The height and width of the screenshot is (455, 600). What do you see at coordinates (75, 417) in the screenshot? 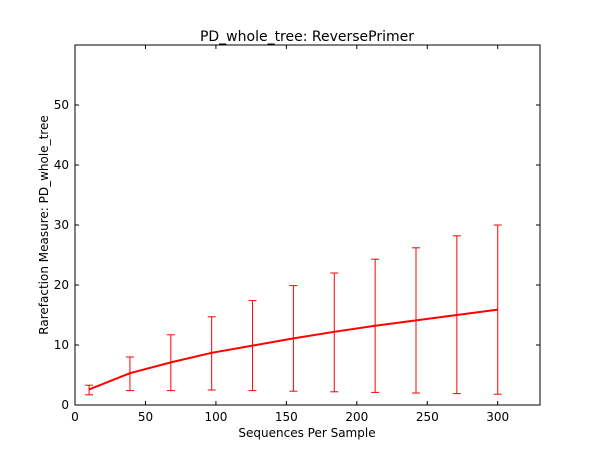
I see `x-tick-label: 0` at bounding box center [75, 417].